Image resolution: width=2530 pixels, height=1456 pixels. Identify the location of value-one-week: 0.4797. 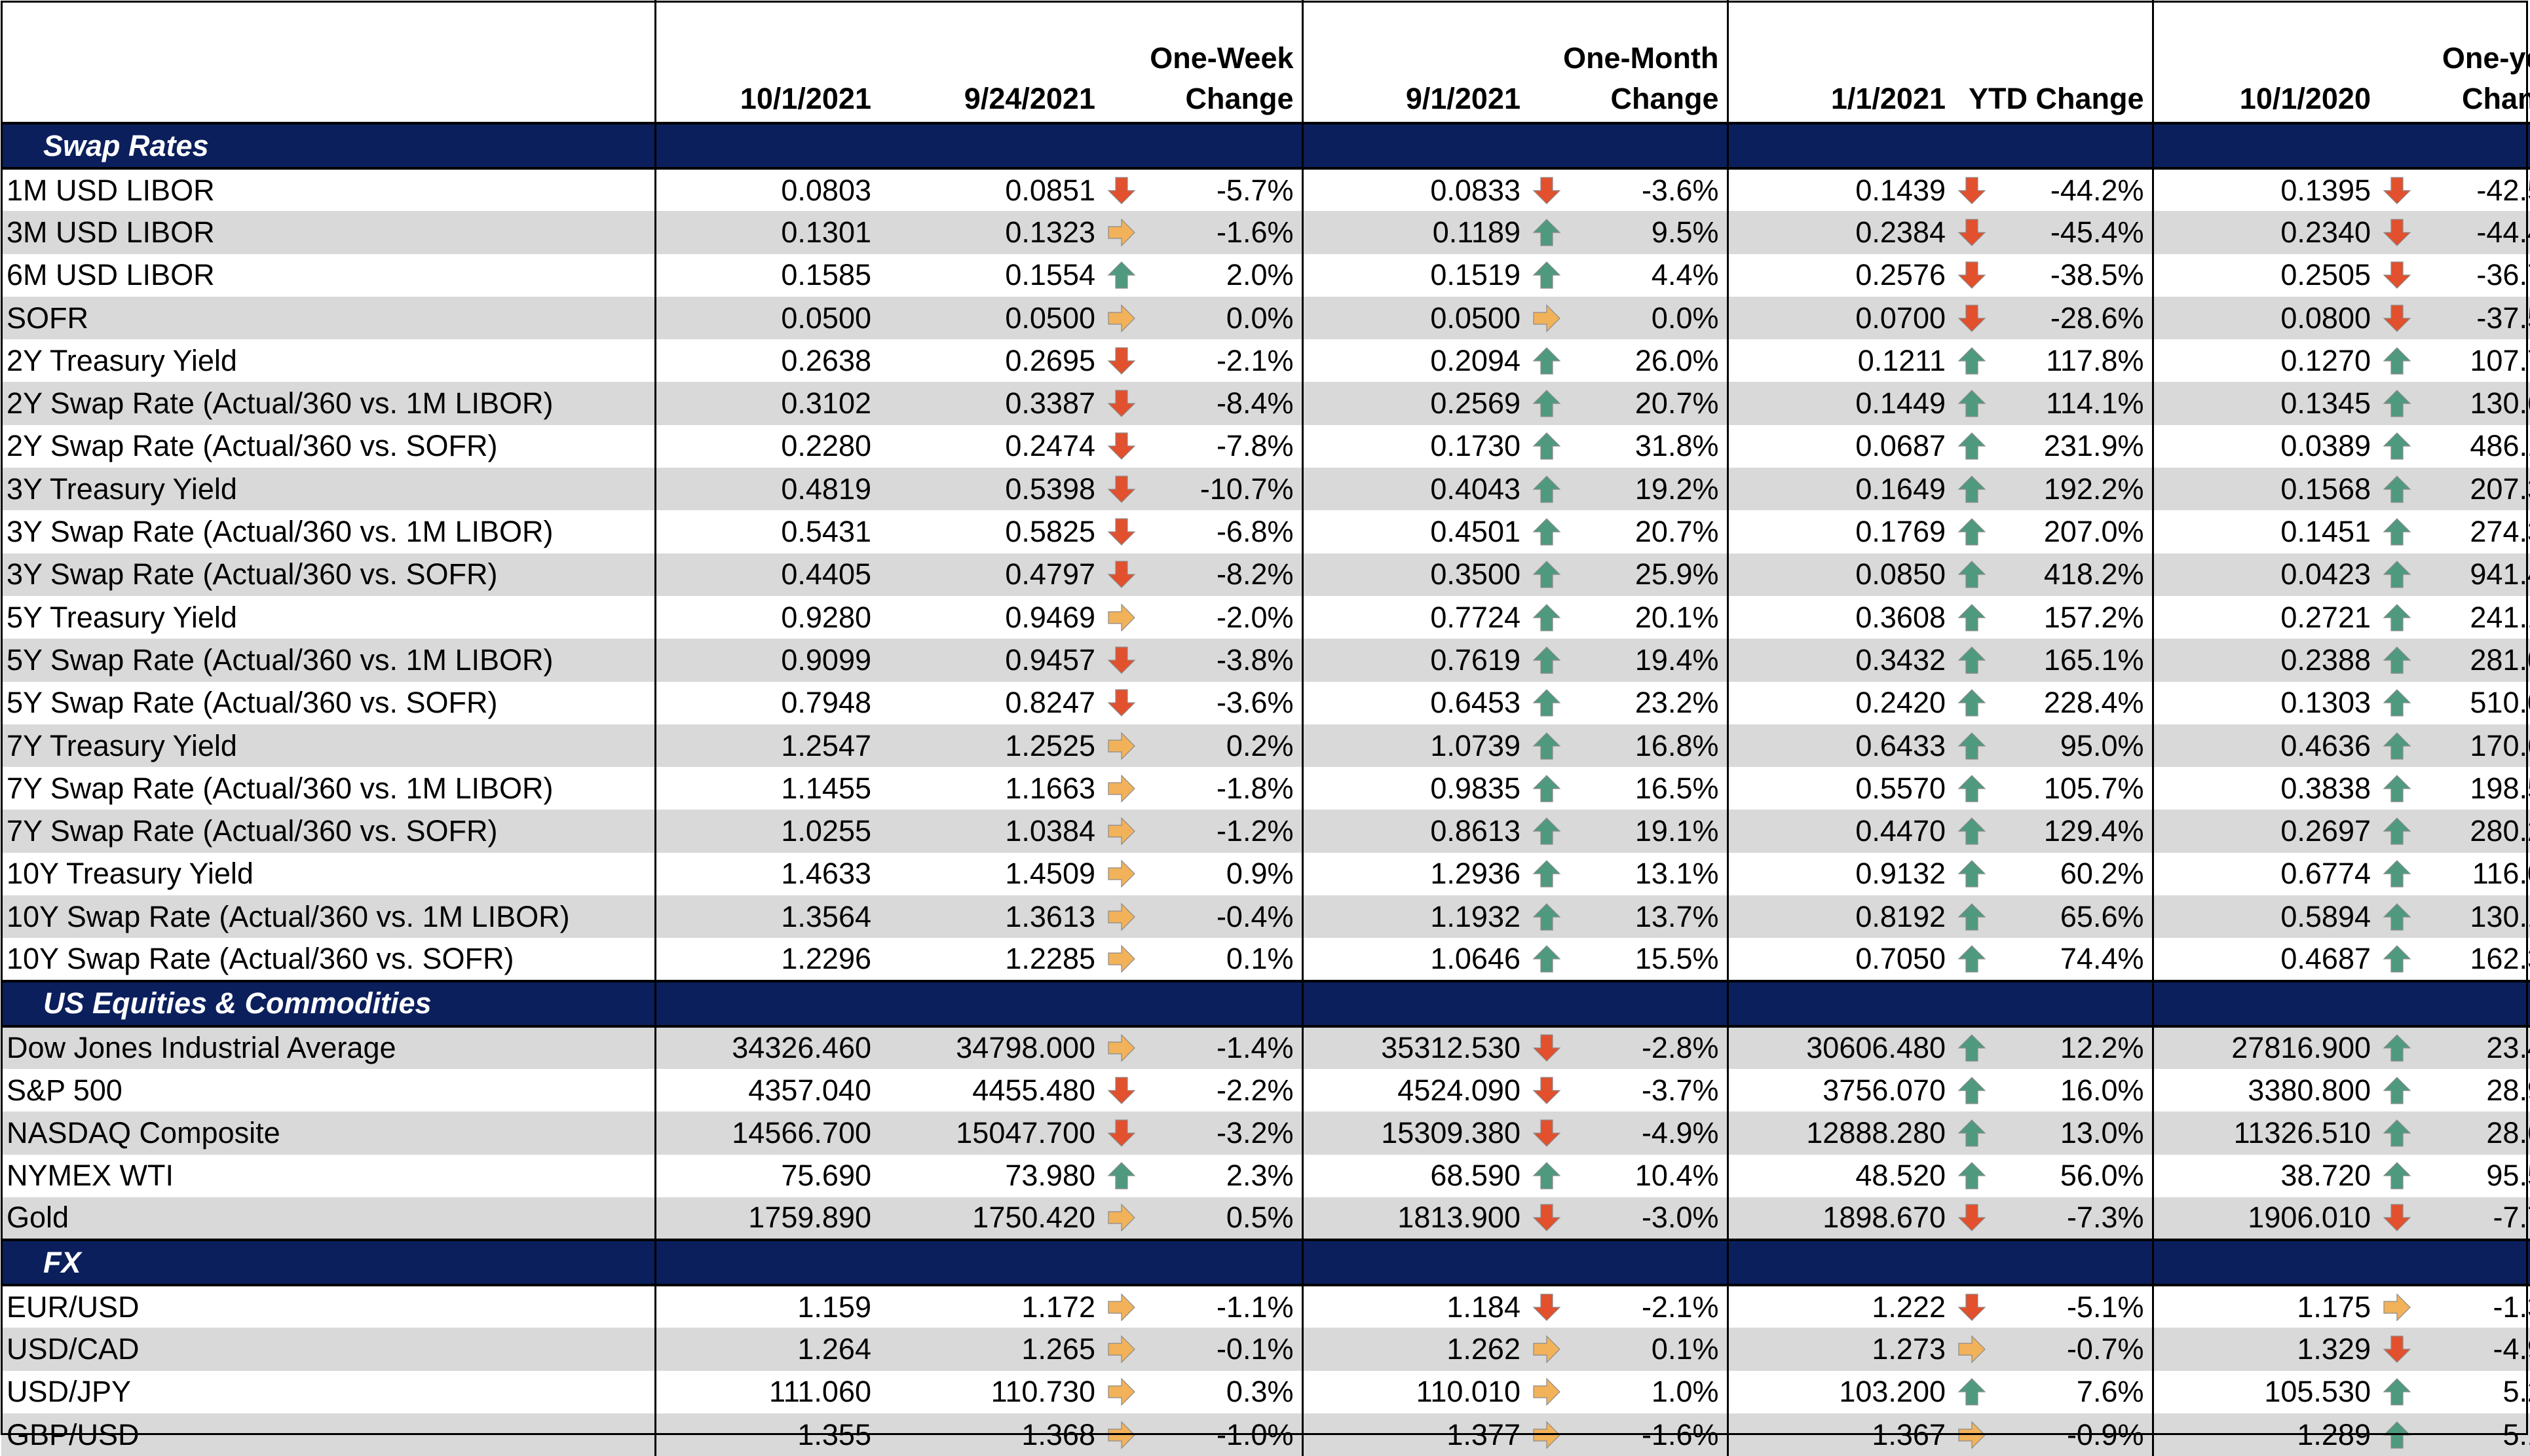
(991, 574).